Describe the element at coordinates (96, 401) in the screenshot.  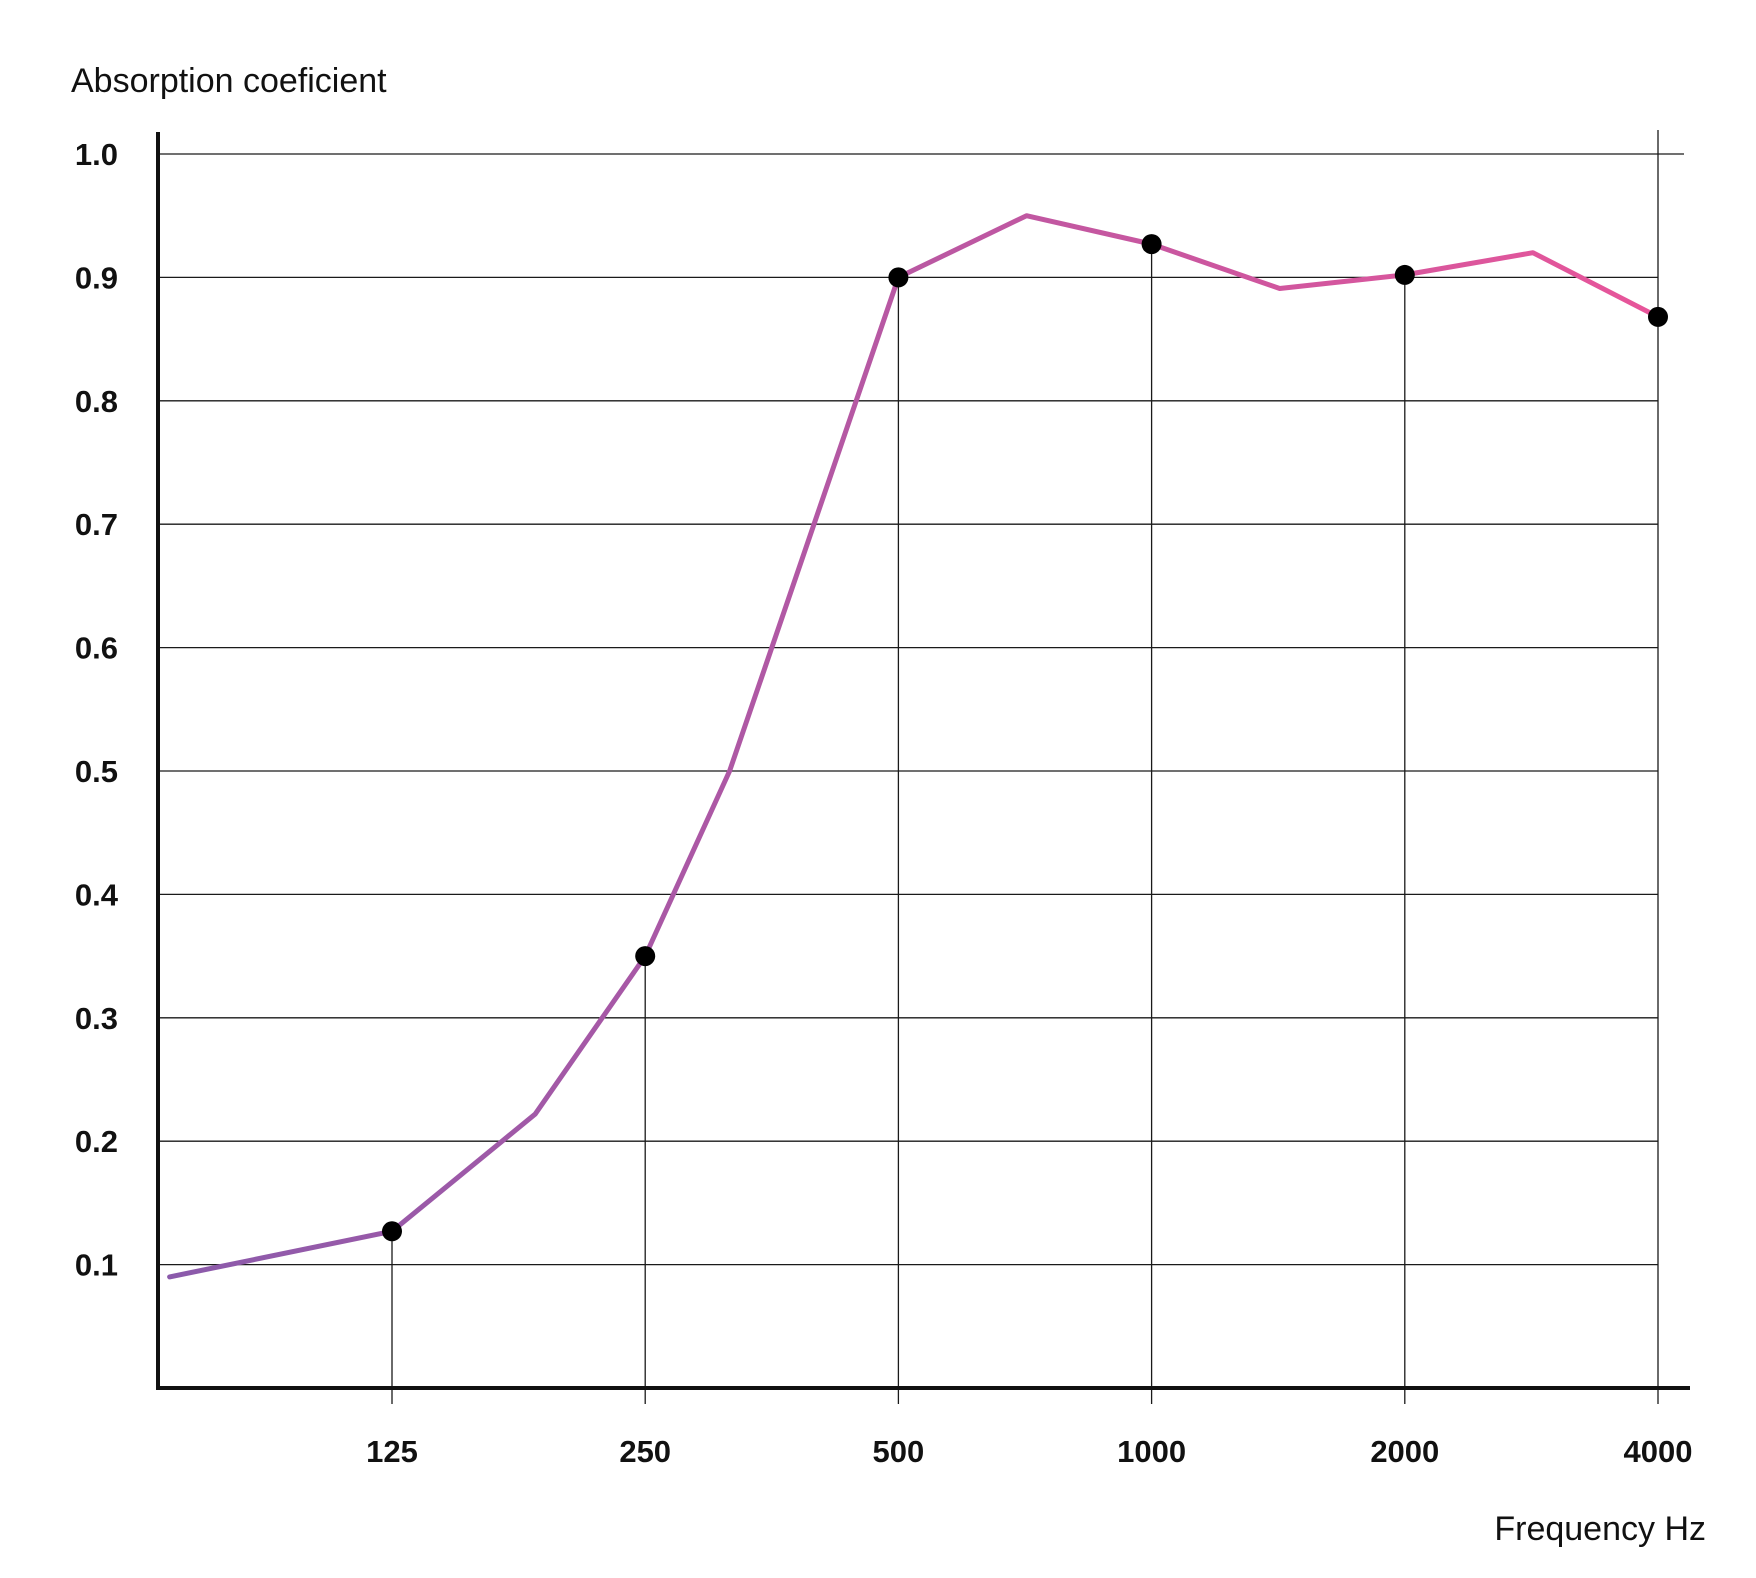
I see `y-tick-label: 0.8` at that location.